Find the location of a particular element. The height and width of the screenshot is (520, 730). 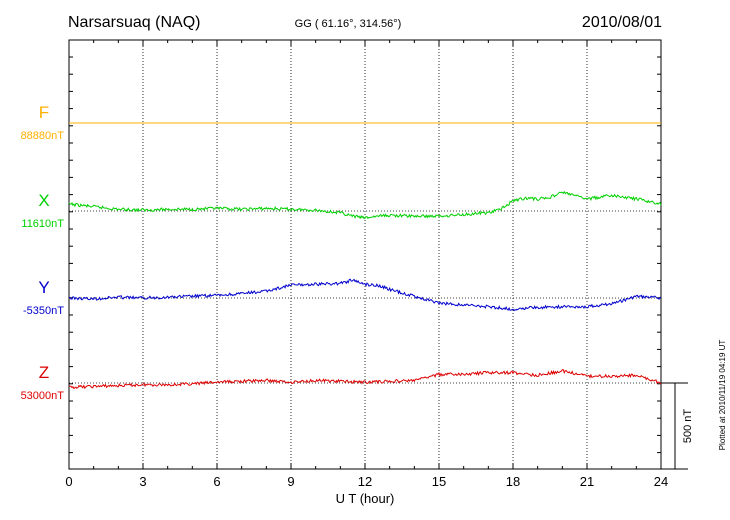

series-baseline-X: 11610nT is located at coordinates (42, 224).